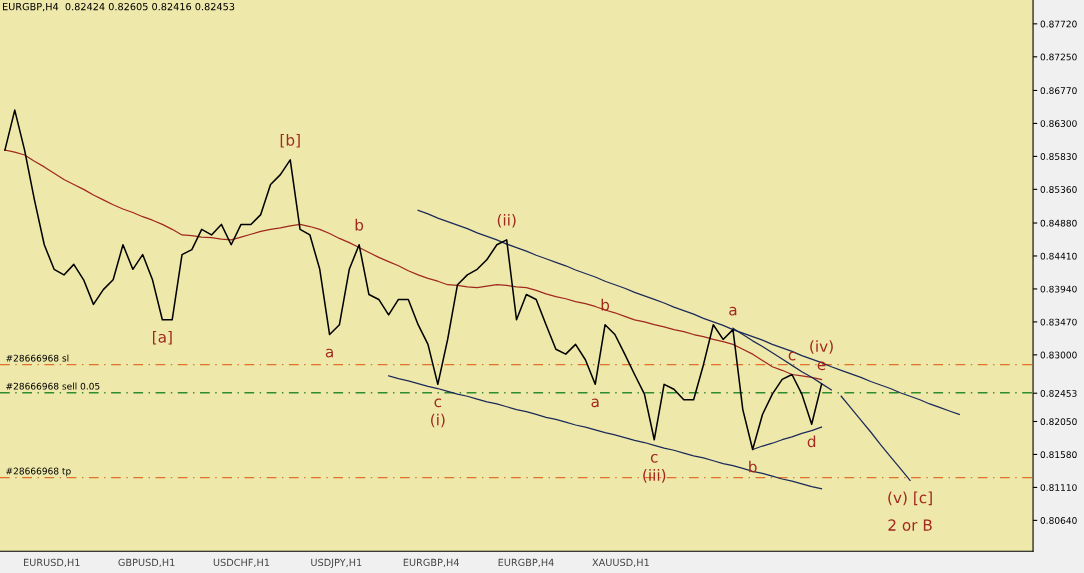 The height and width of the screenshot is (573, 1084). What do you see at coordinates (1058, 256) in the screenshot?
I see `y-tick-label: 0.84410` at bounding box center [1058, 256].